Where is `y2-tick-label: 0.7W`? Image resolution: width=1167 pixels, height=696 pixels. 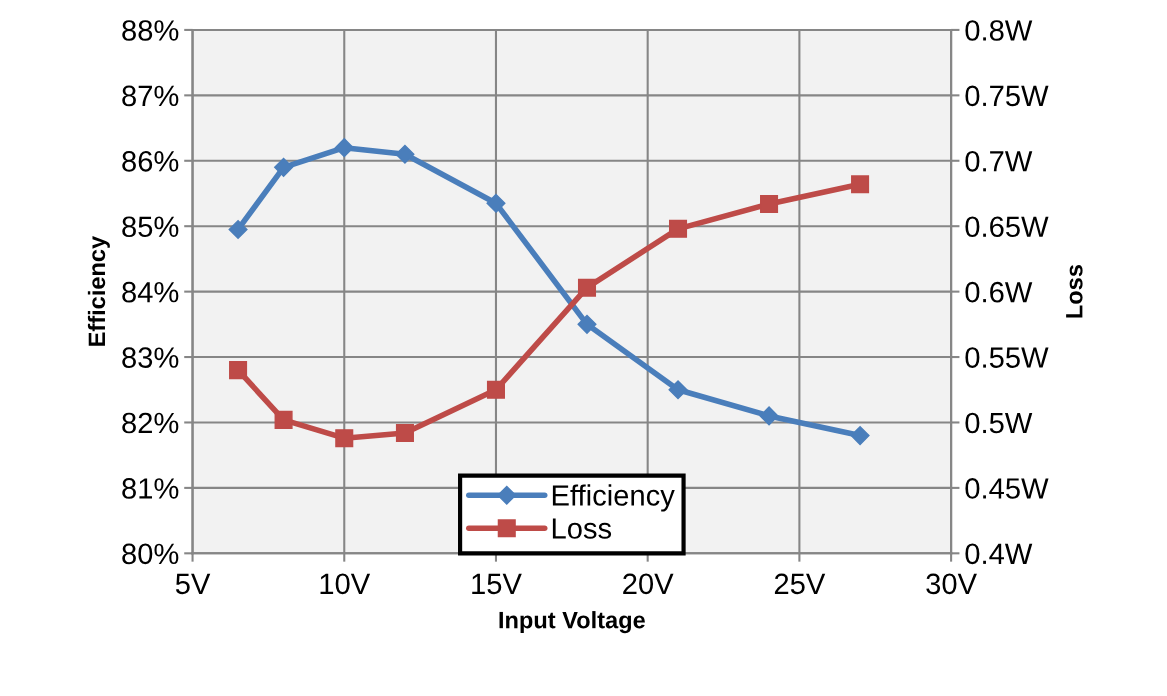 y2-tick-label: 0.7W is located at coordinates (999, 161).